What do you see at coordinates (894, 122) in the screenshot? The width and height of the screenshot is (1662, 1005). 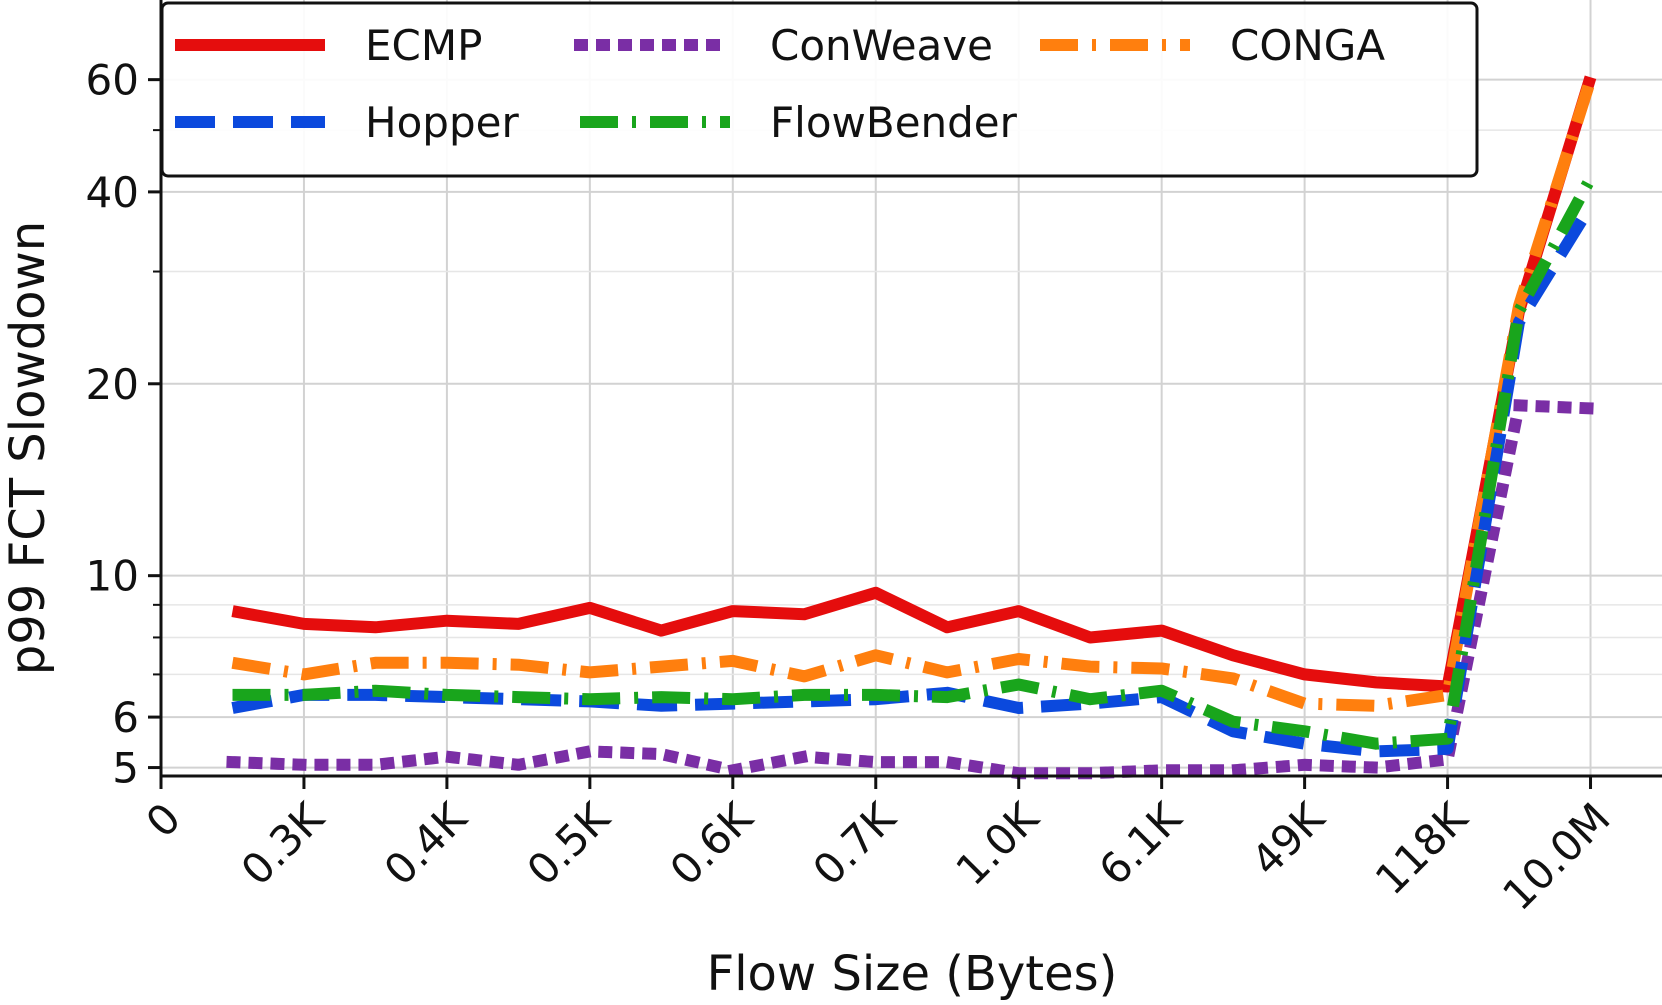 I see `legend-label-flowbender: FlowBender` at bounding box center [894, 122].